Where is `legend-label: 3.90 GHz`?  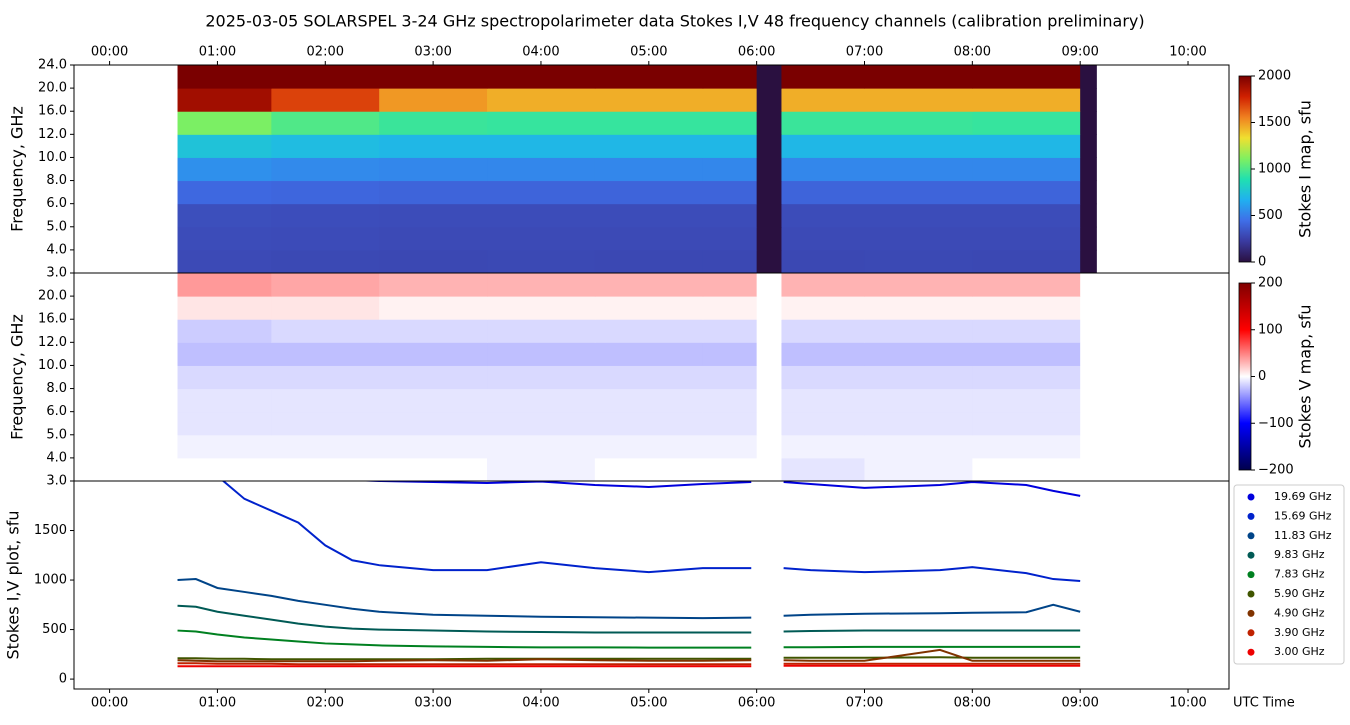
legend-label: 3.90 GHz is located at coordinates (1299, 632).